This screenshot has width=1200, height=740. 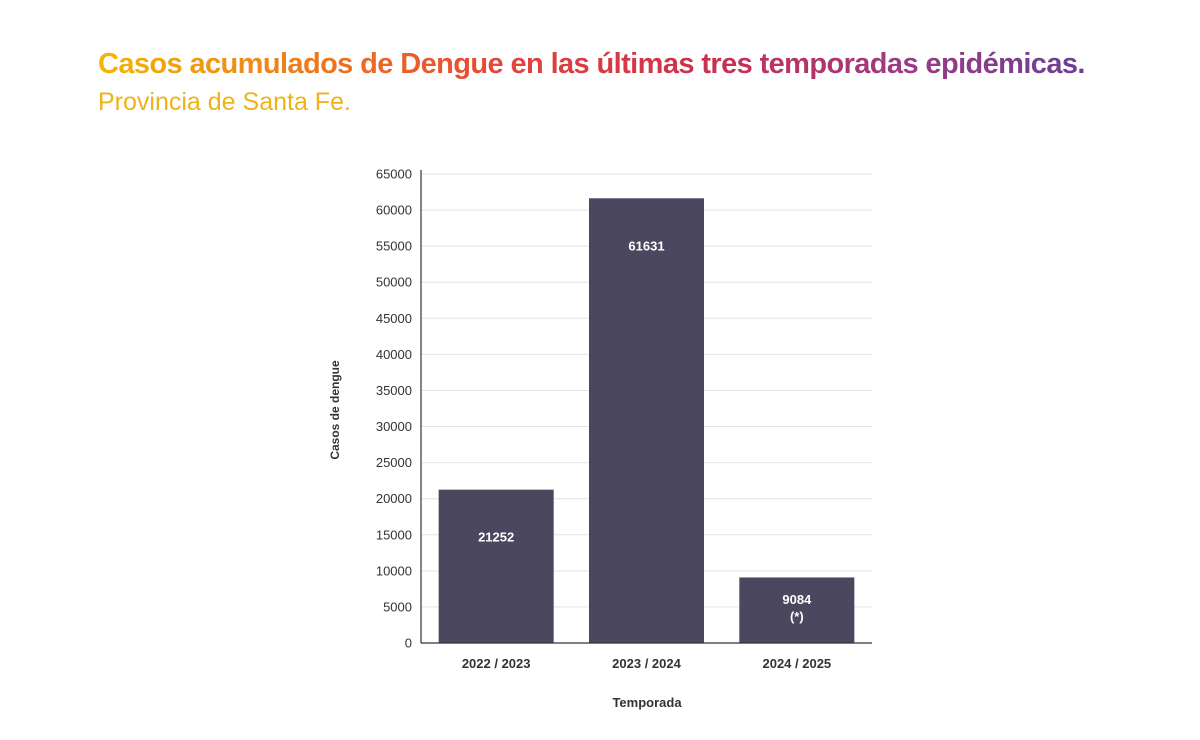 What do you see at coordinates (394, 426) in the screenshot?
I see `y-tick-label: 30000` at bounding box center [394, 426].